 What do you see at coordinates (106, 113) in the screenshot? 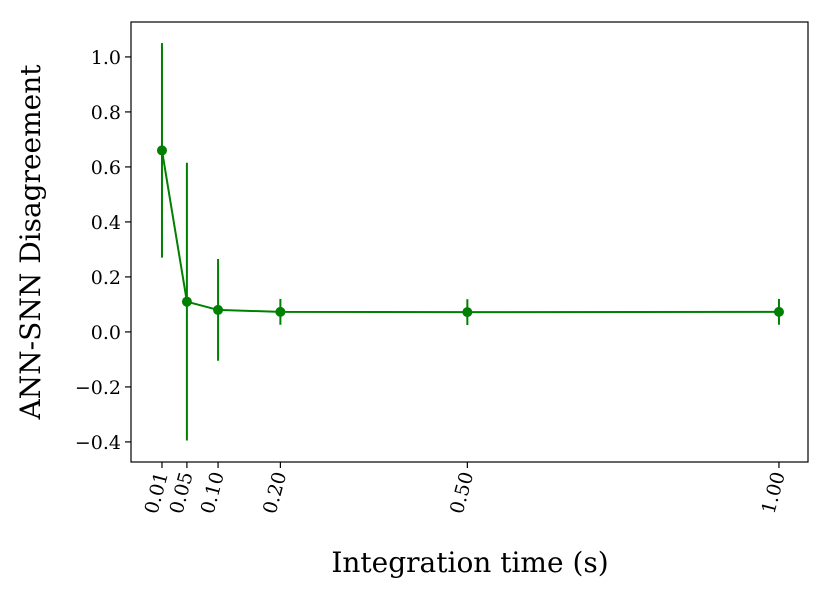
I see `y-tick-label: 0.8` at bounding box center [106, 113].